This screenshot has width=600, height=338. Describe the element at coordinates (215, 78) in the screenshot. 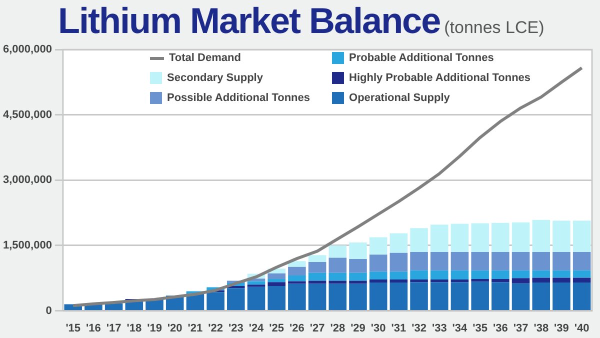

I see `legend-label: Secondary Supply` at that location.